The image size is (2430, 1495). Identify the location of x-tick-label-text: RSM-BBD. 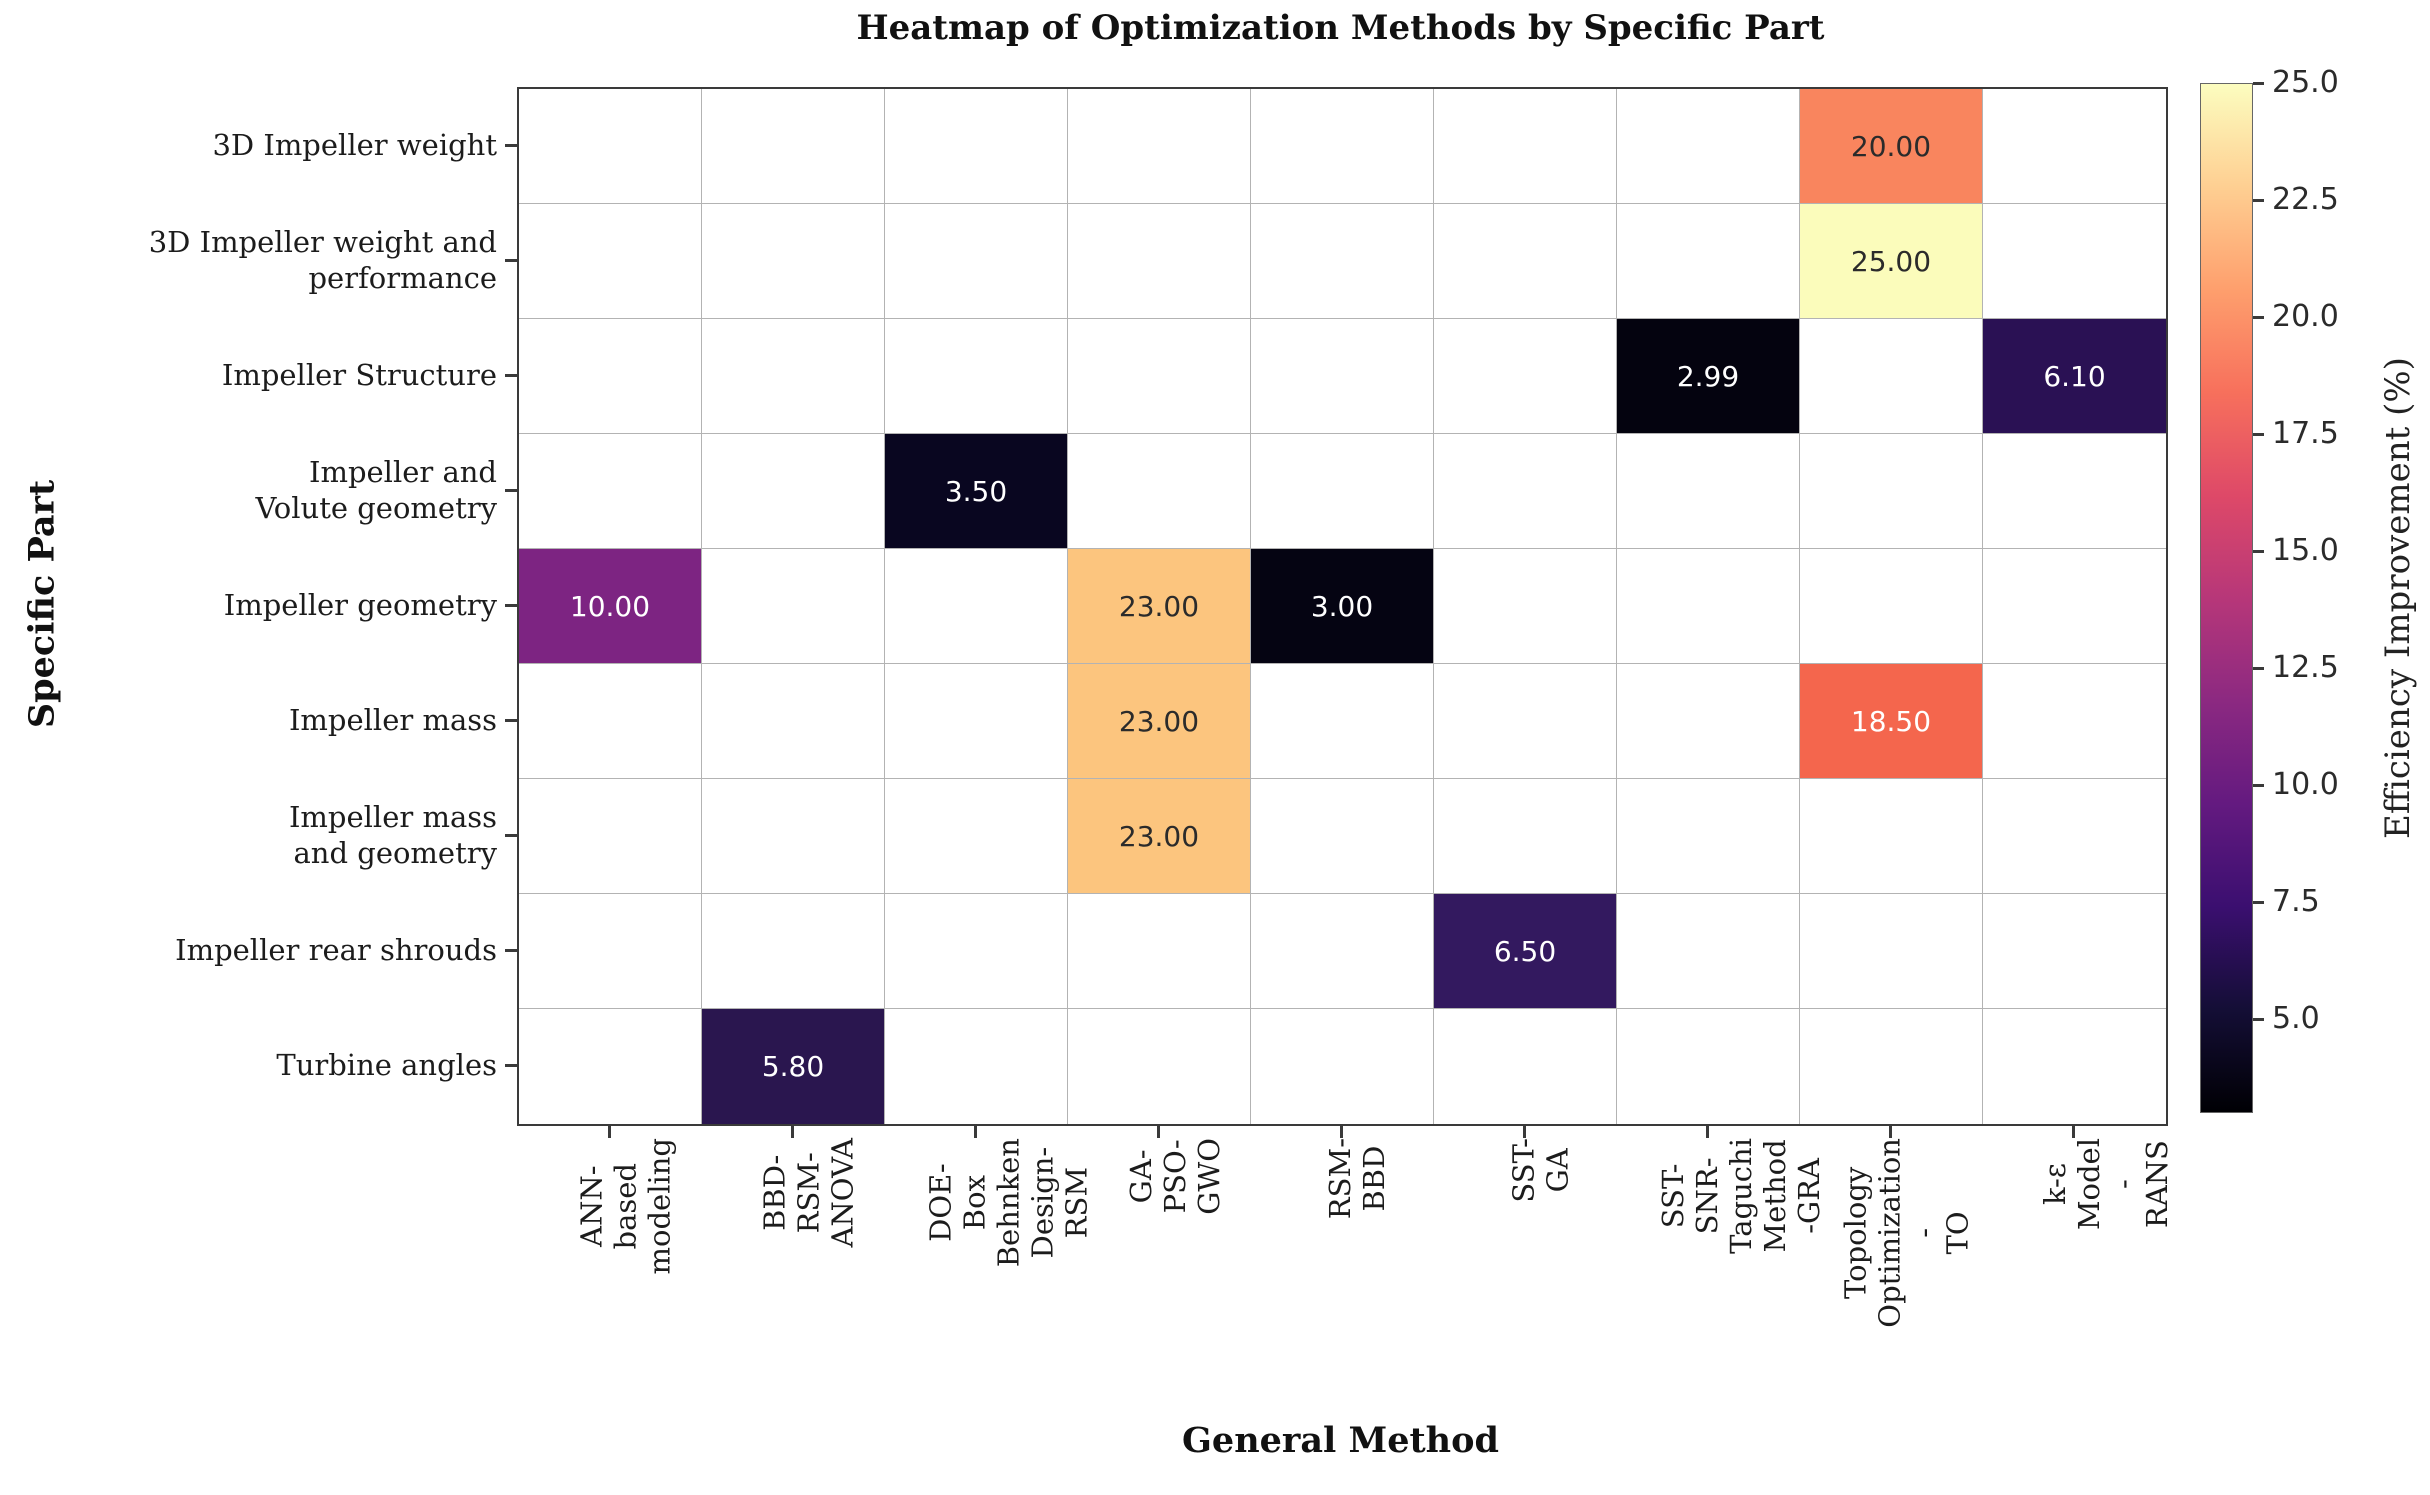
(1357, 1179).